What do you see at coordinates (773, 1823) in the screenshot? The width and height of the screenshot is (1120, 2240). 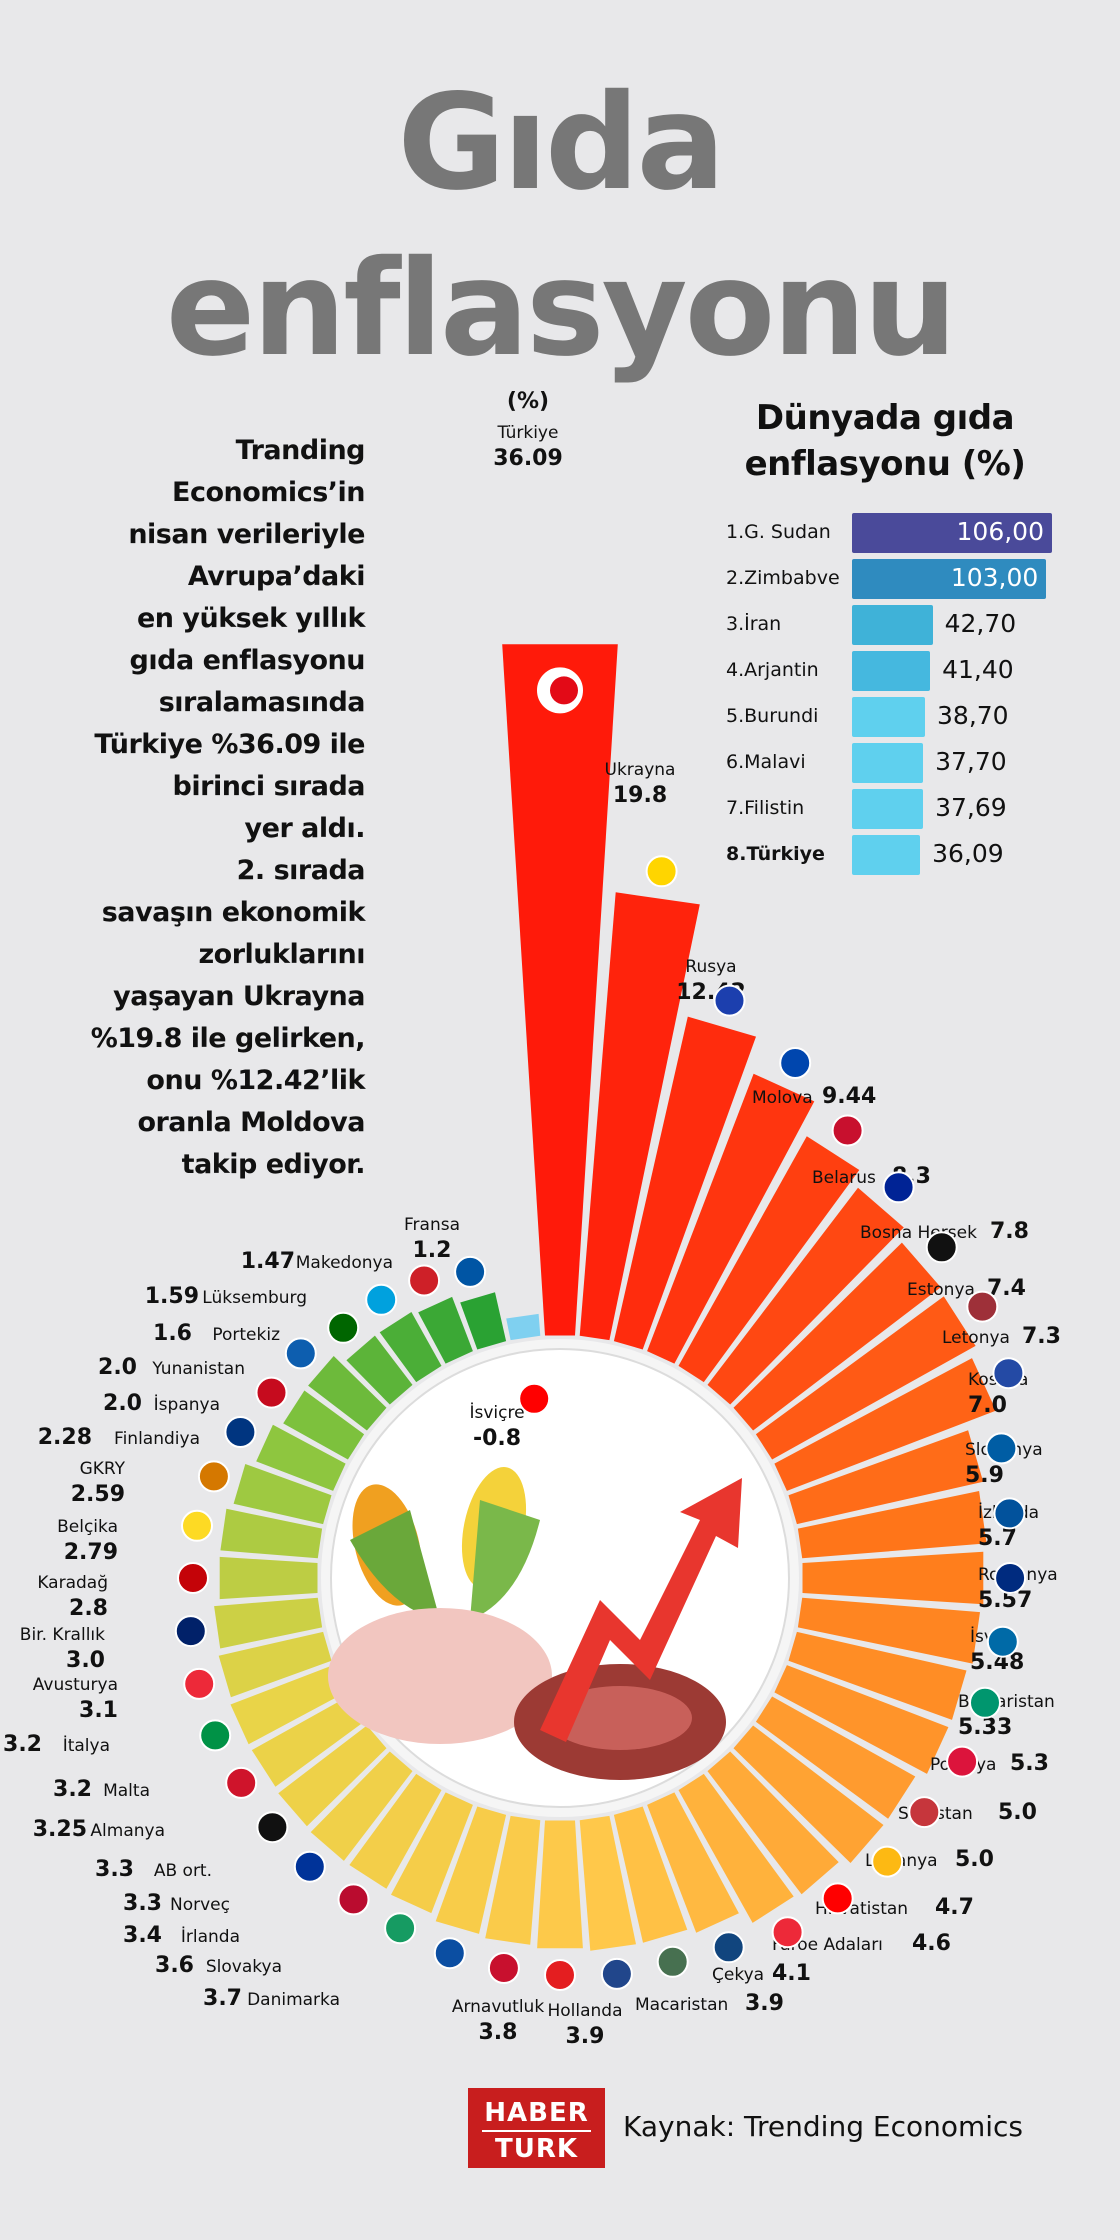 I see `bar-hırvatistan` at bounding box center [773, 1823].